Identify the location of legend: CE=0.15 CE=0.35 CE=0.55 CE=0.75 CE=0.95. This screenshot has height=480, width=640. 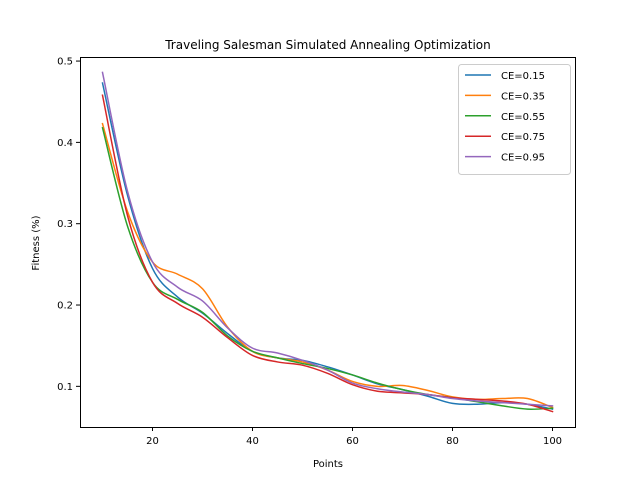
(514, 119).